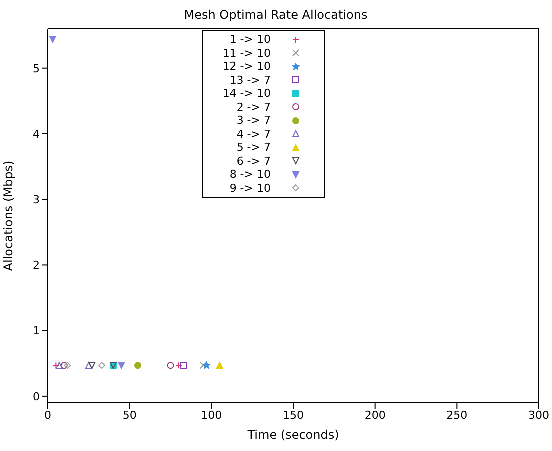 The image size is (552, 451). I want to click on legend-label: 14 -> 10, so click(246, 93).